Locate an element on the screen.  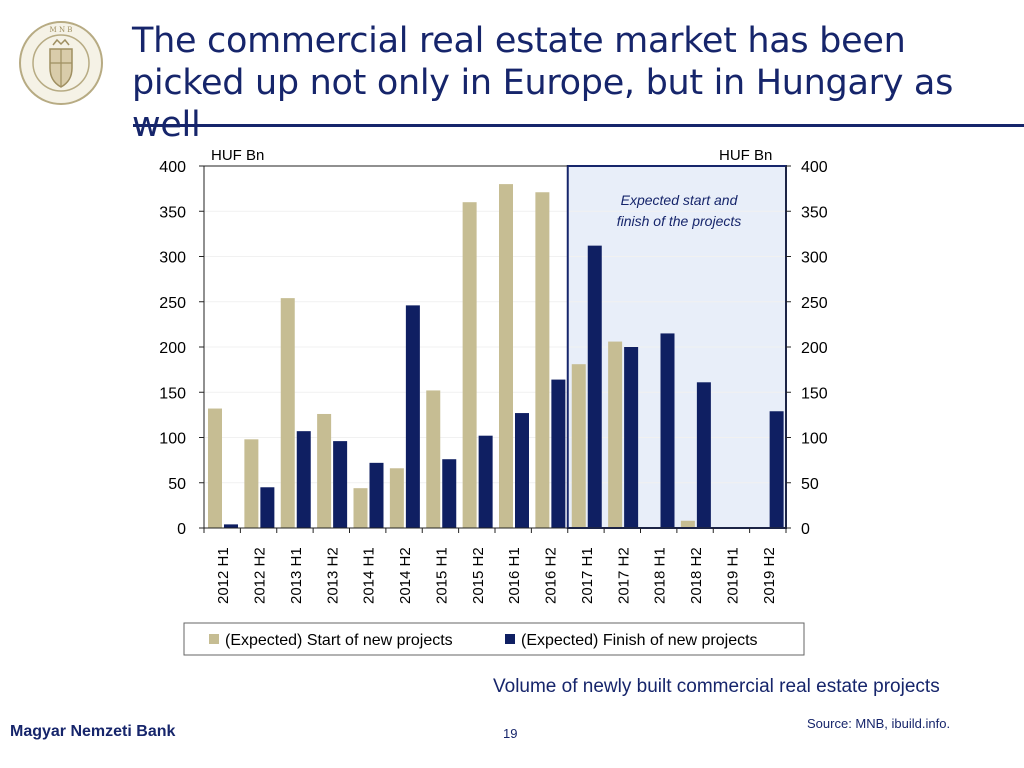
source-note: Source: MNB, ibuild.info. is located at coordinates (879, 723).